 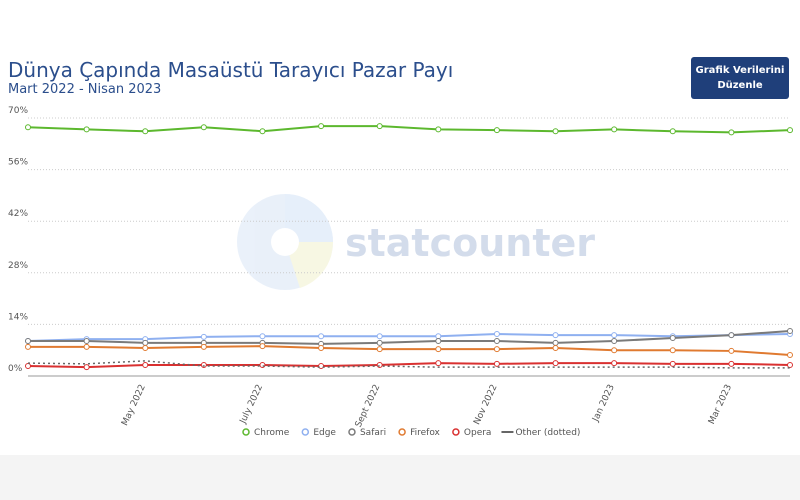 I want to click on y-tick-label: 28%, so click(x=18, y=266).